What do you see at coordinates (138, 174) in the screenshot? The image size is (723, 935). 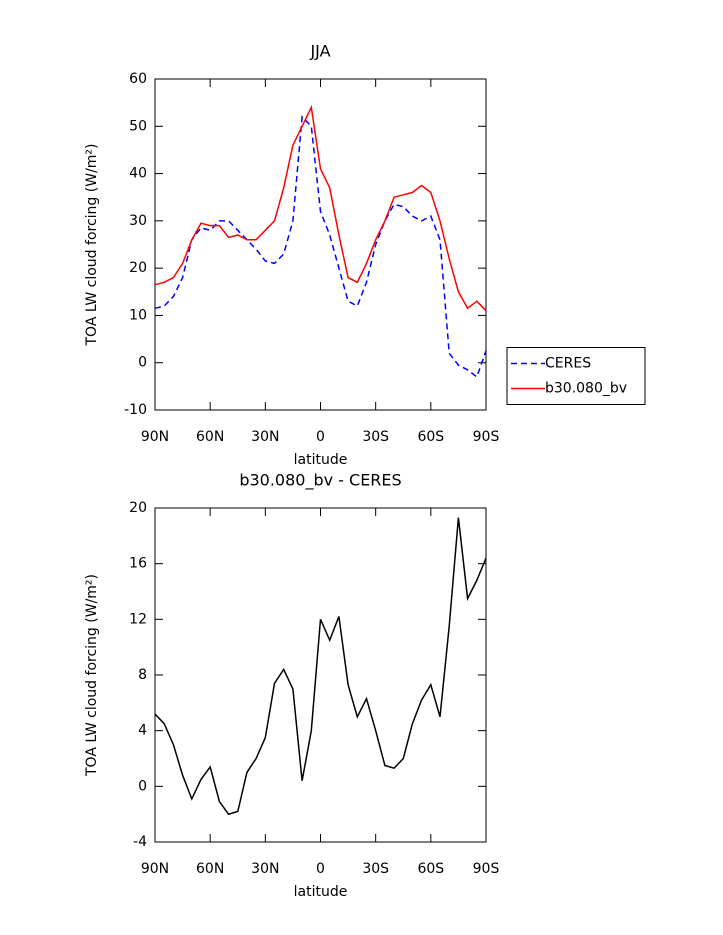 I see `y-tick-label: 40` at bounding box center [138, 174].